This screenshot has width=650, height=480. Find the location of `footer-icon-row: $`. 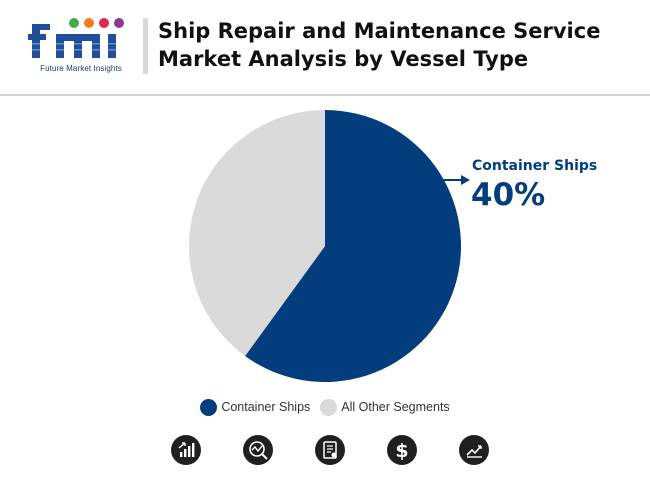

footer-icon-row: $ is located at coordinates (325, 452).